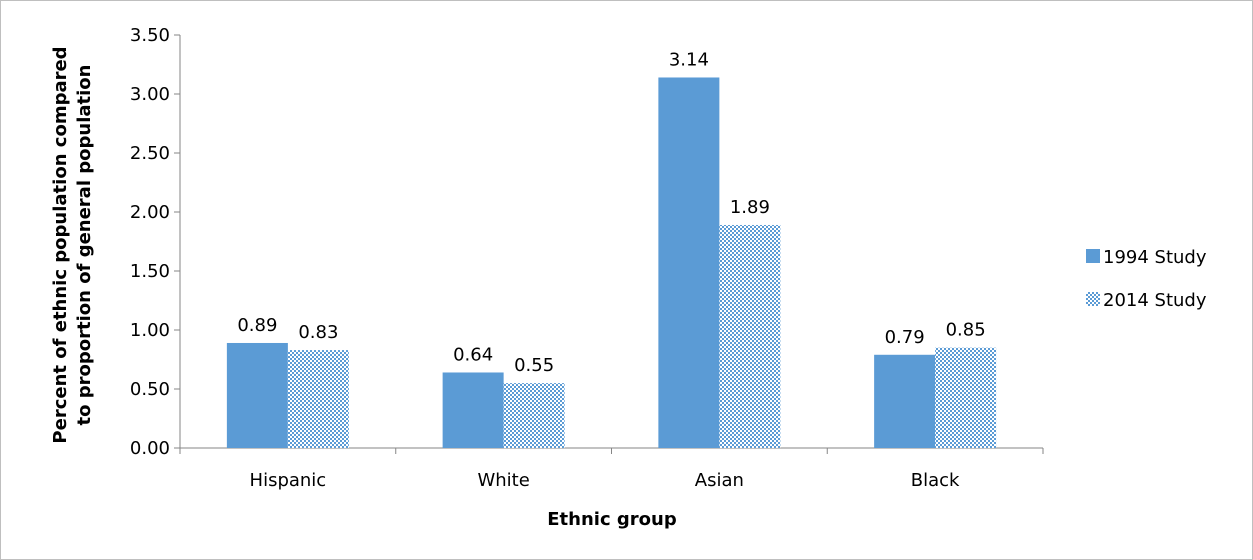 Image resolution: width=1253 pixels, height=560 pixels. What do you see at coordinates (689, 59) in the screenshot?
I see `data-label: 3.14` at bounding box center [689, 59].